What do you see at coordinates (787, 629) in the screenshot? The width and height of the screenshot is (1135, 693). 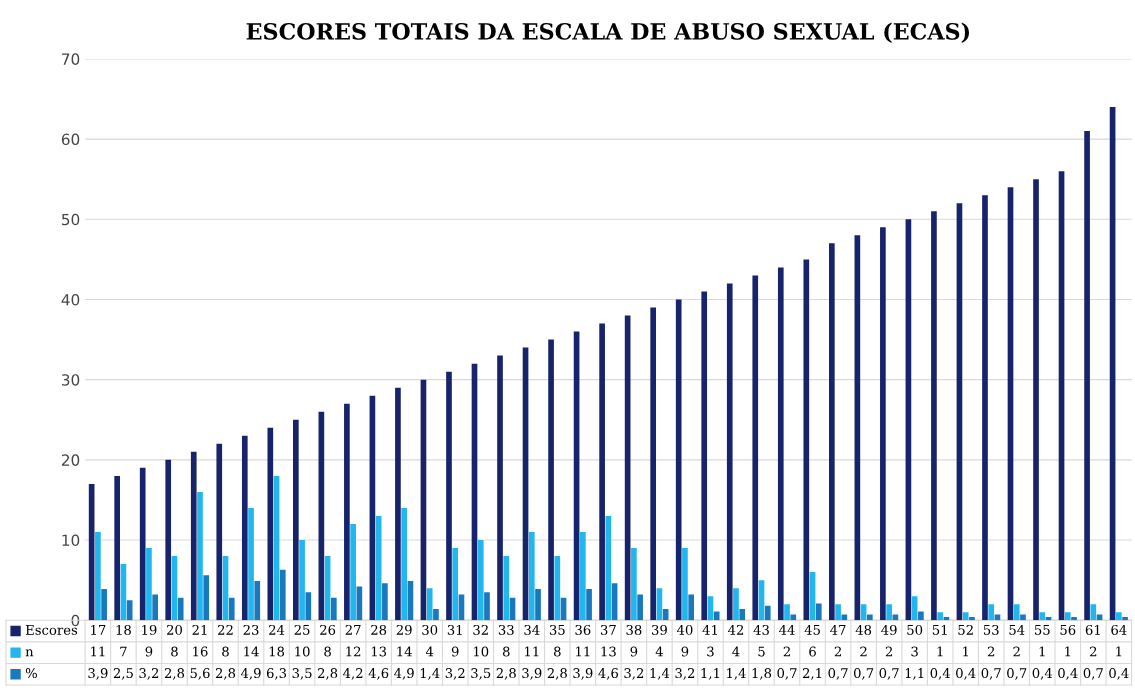 I see `data-label: 44` at bounding box center [787, 629].